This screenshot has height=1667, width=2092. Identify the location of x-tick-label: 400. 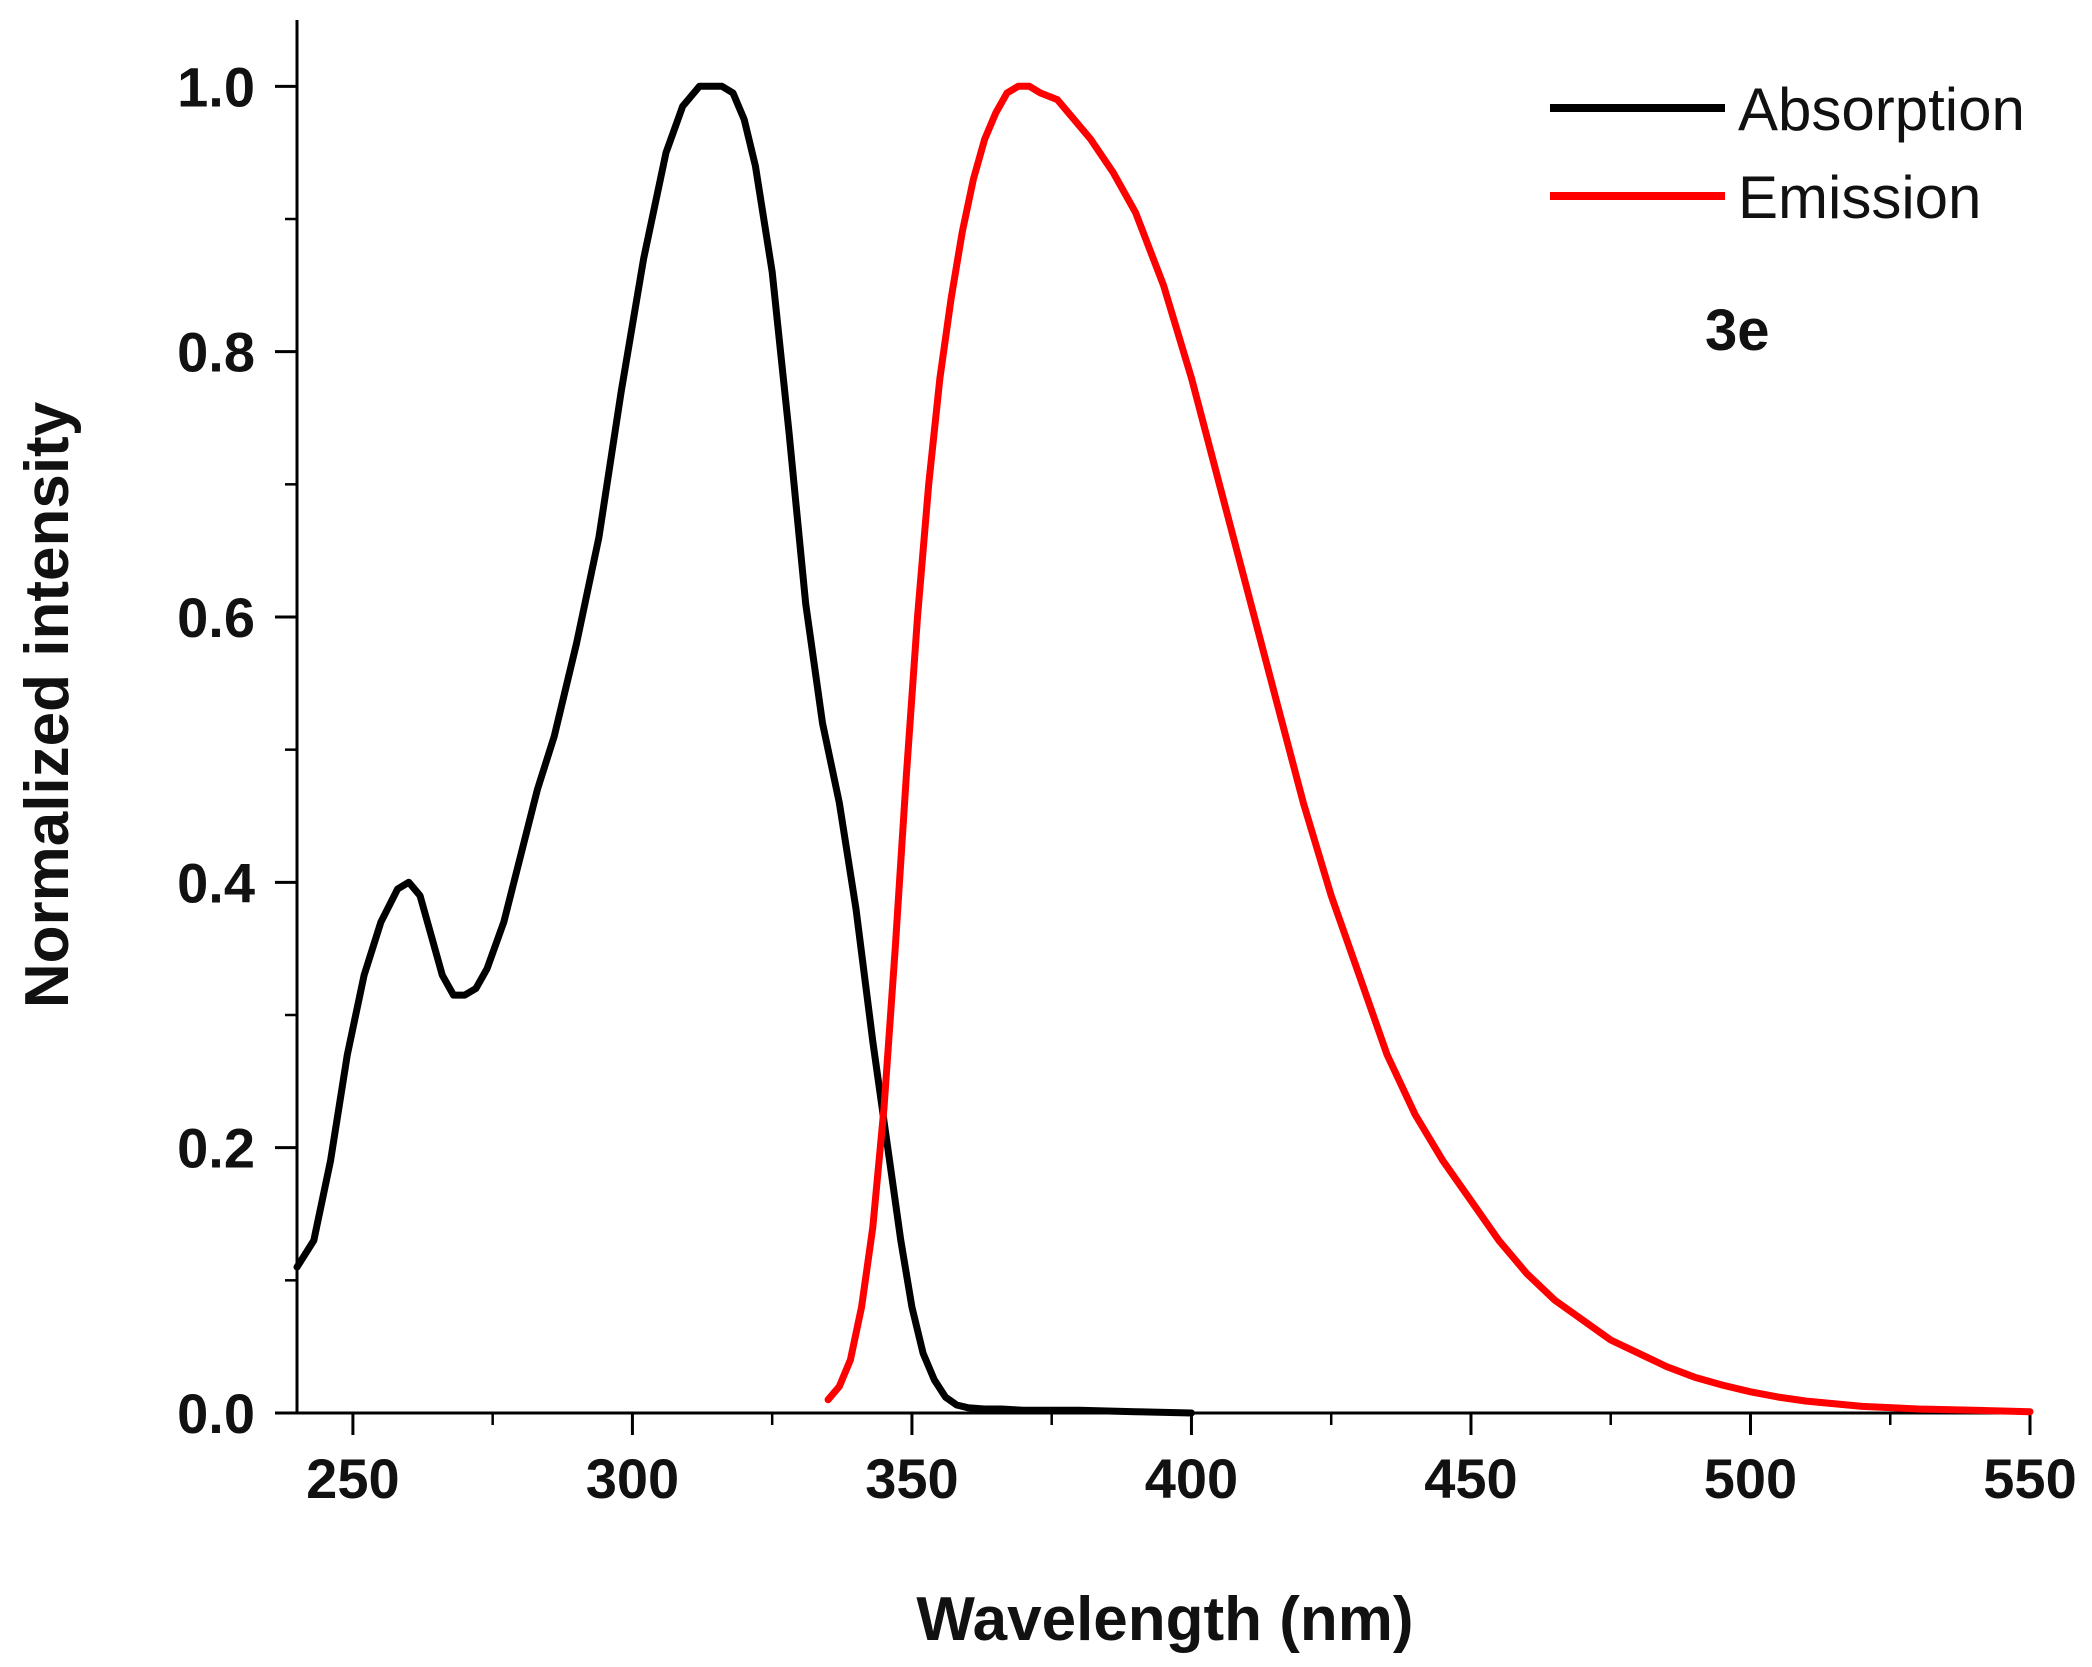
(1191, 1478).